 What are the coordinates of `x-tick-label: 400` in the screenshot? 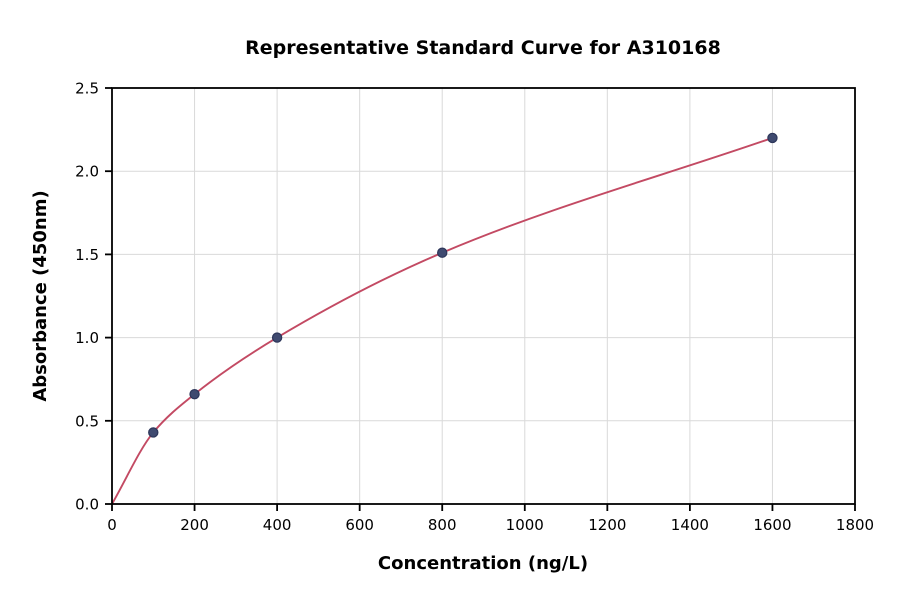 It's located at (277, 525).